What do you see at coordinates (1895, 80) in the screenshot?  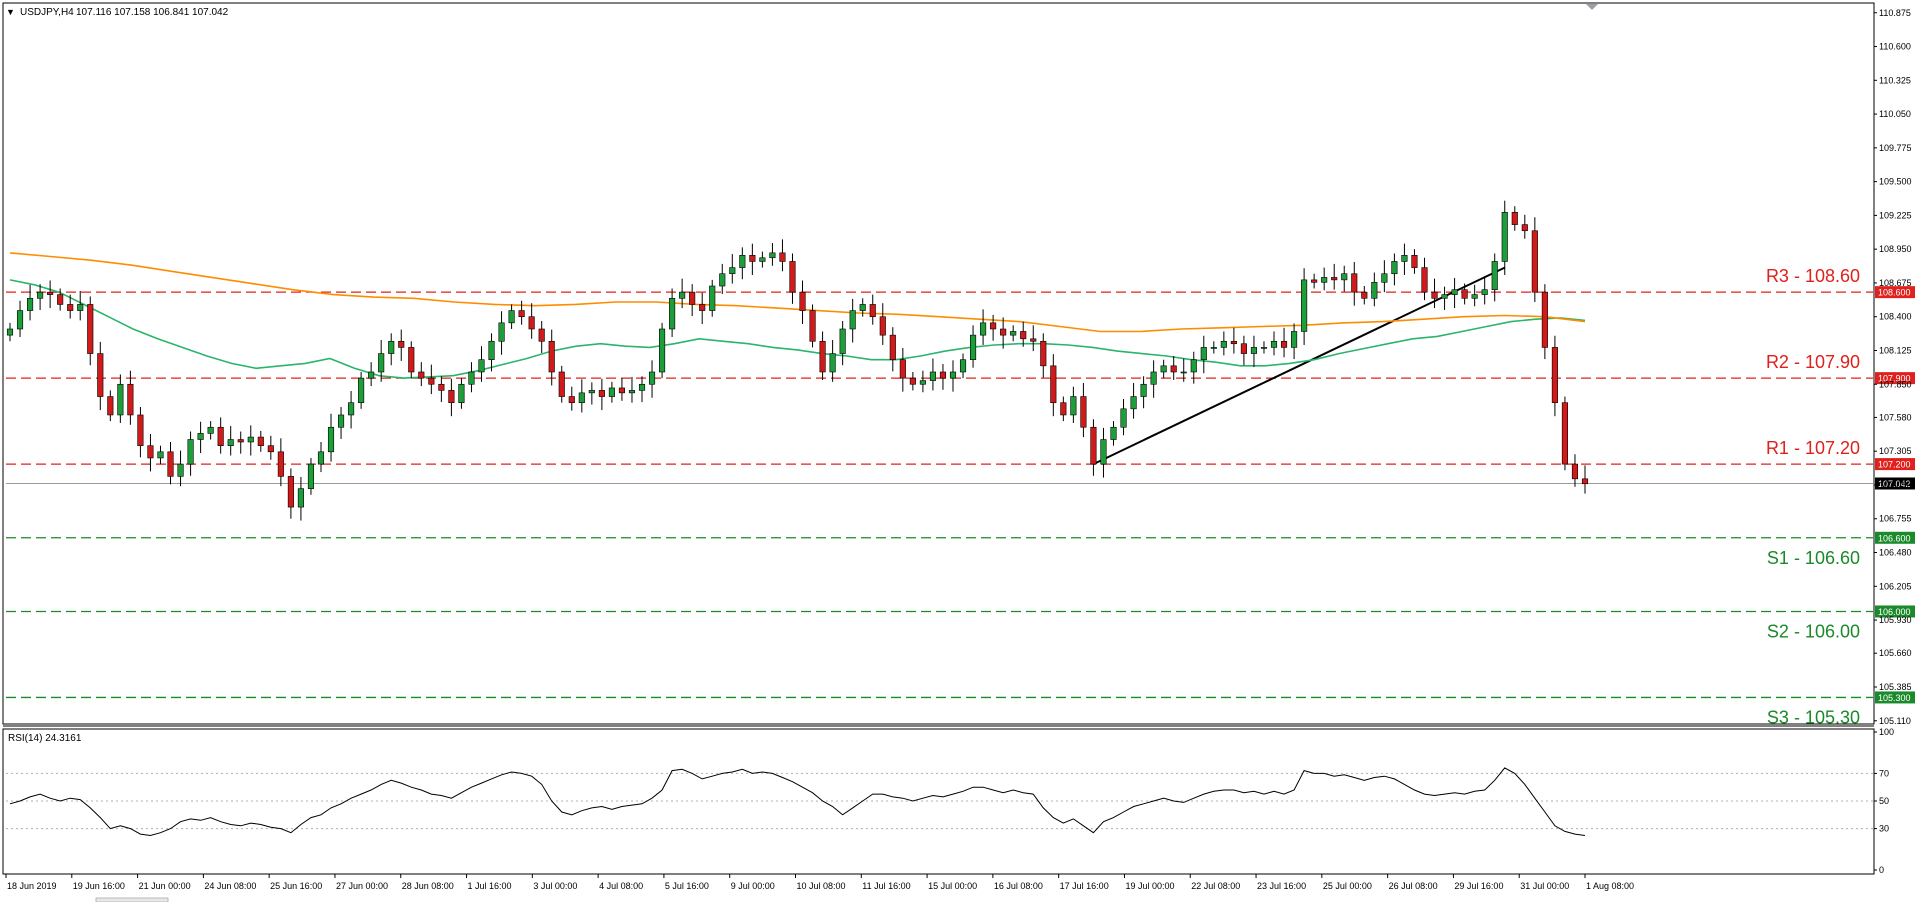 I see `price-tick-label: 110.325` at bounding box center [1895, 80].